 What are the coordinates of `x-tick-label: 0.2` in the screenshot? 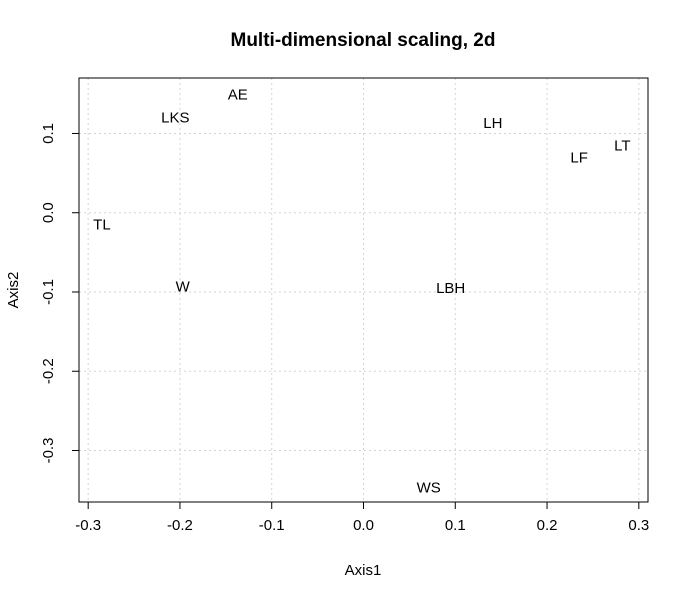 It's located at (547, 525).